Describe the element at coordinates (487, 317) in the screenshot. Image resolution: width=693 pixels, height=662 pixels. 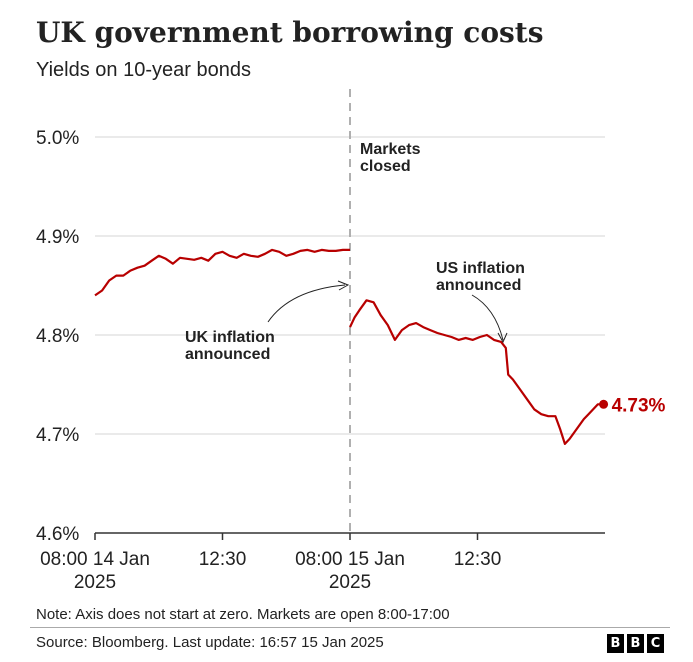
I see `annotation-us-arrow` at that location.